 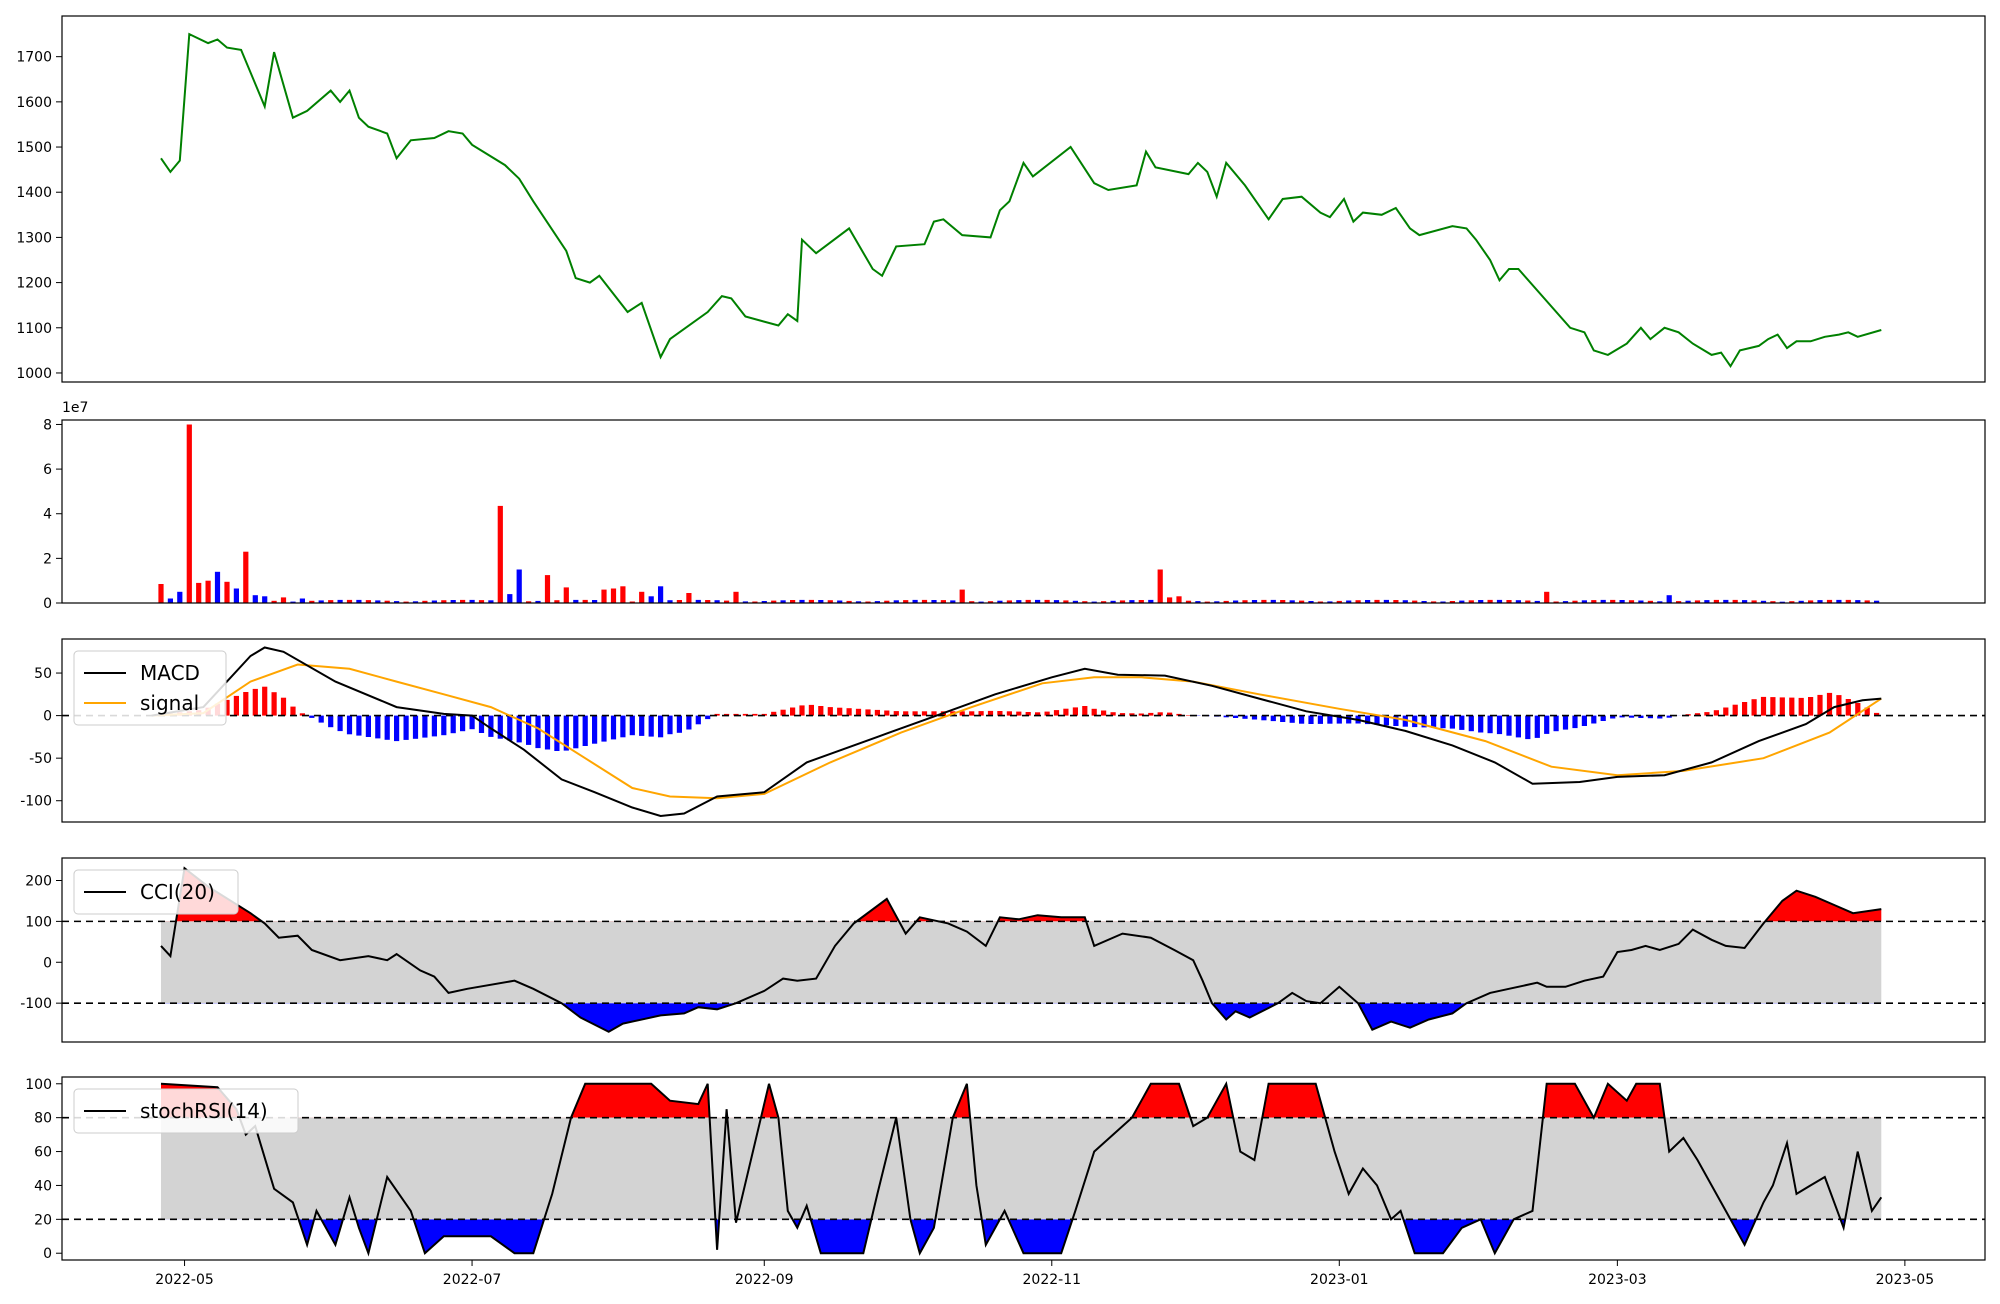 What do you see at coordinates (36, 802) in the screenshot?
I see `macd-ytick-label: -100` at bounding box center [36, 802].